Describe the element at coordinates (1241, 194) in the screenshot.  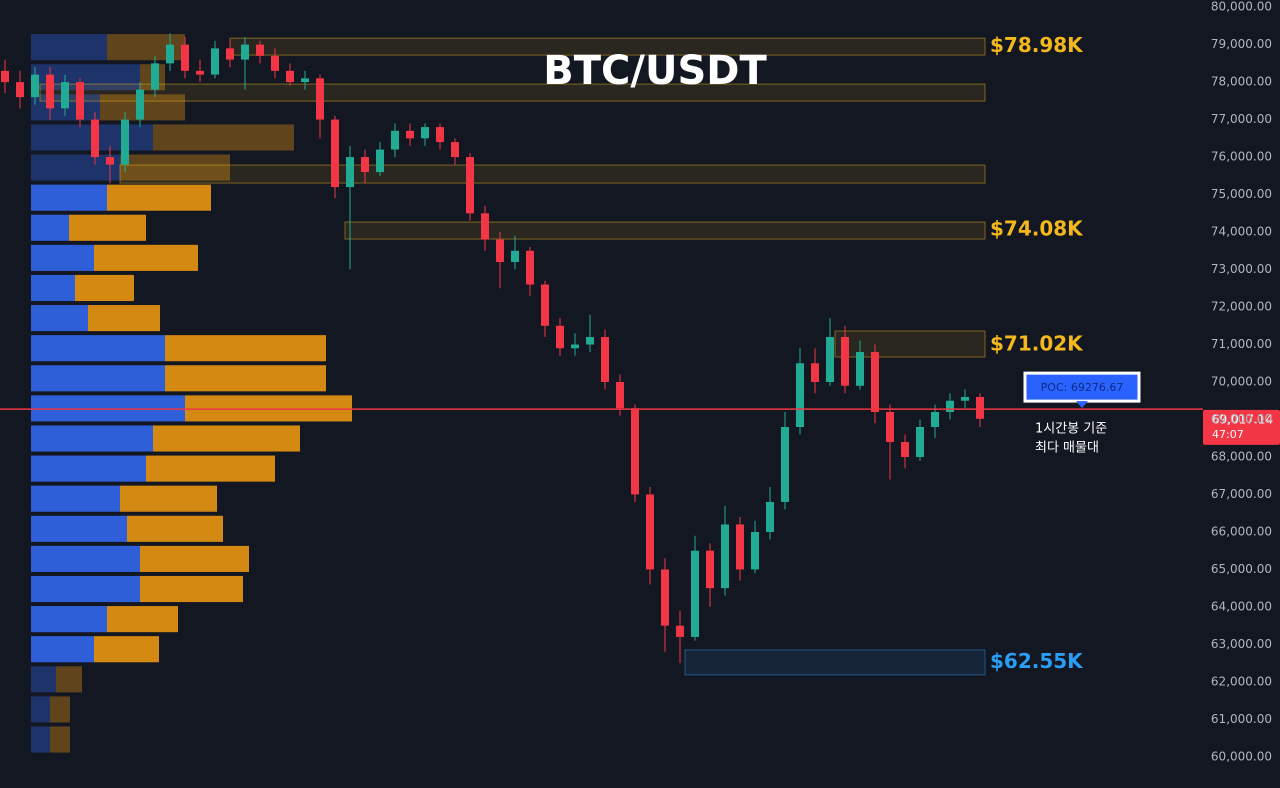
I see `y-tick-label: 75,000.00` at that location.